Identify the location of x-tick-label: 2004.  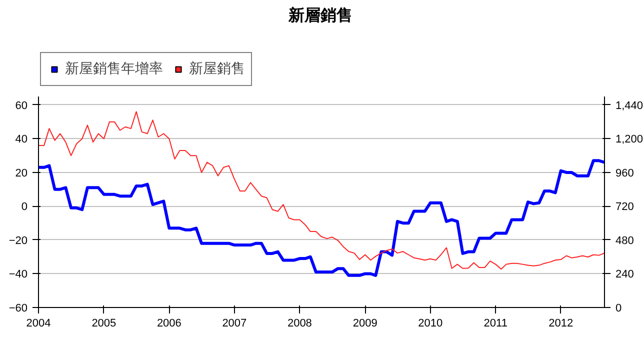
(38, 324).